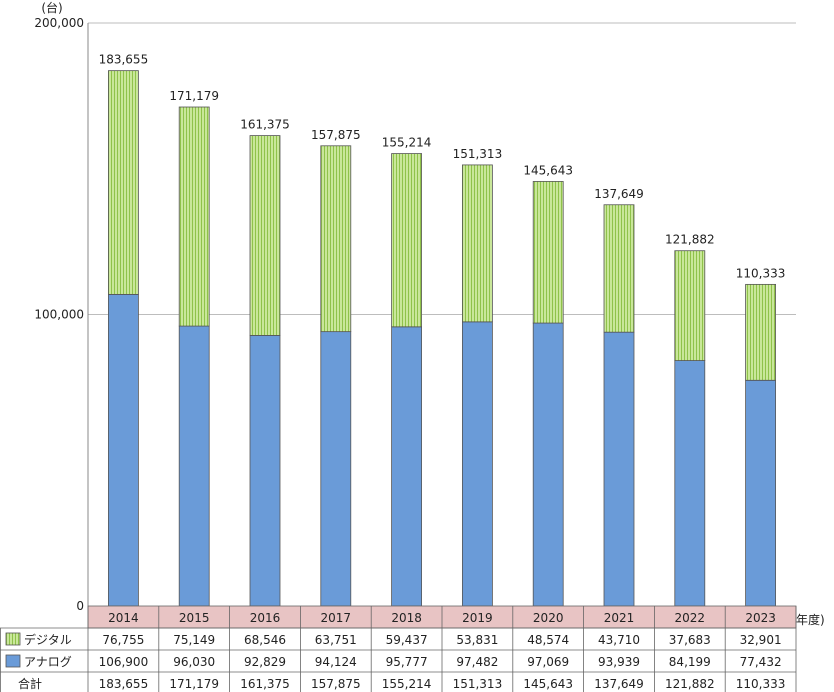 The width and height of the screenshot is (834, 692). Describe the element at coordinates (619, 618) in the screenshot. I see `x-tick-label: 2021` at that location.